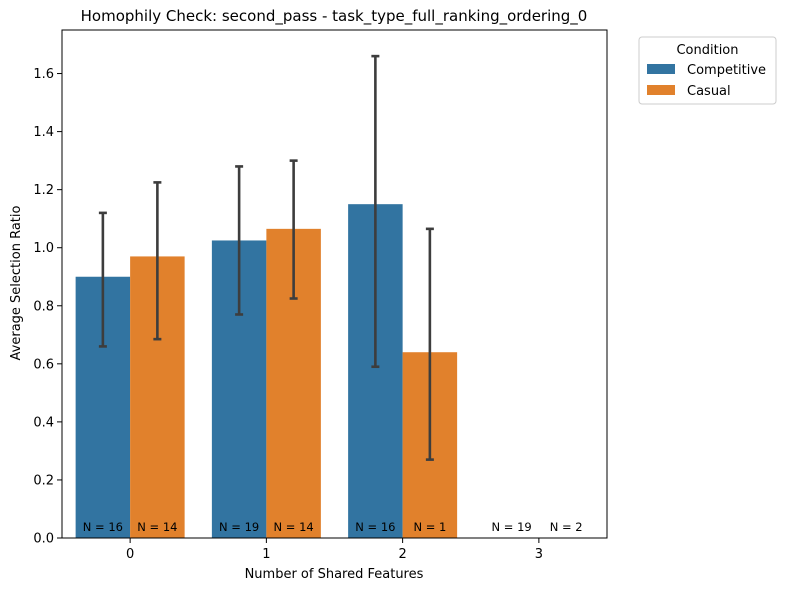  What do you see at coordinates (429, 527) in the screenshot?
I see `n-label-casual-2: N = 1` at bounding box center [429, 527].